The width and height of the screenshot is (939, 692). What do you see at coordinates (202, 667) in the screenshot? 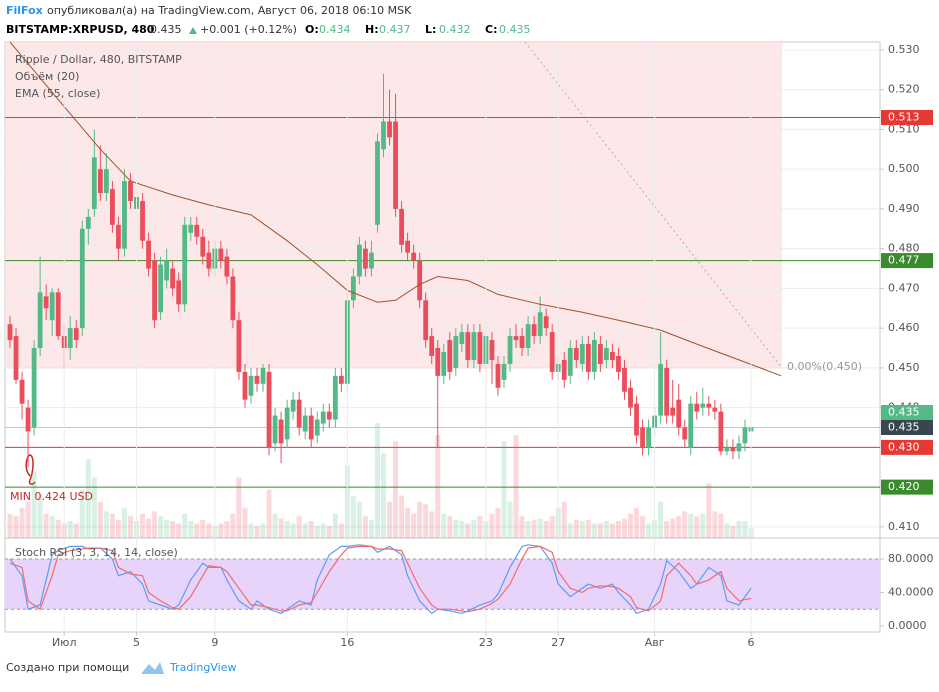
I see `footer-brand: TradingView` at bounding box center [202, 667].